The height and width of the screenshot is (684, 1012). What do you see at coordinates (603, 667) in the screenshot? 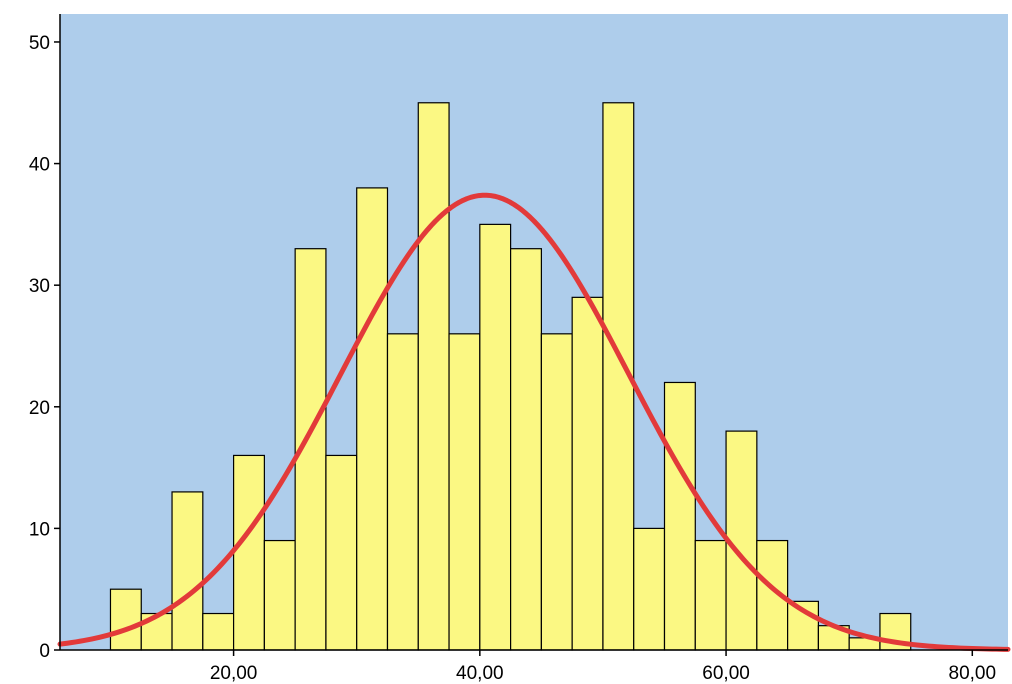
I see `x-axis-ticks: 20,00 40,00 60,00 80,00` at bounding box center [603, 667].